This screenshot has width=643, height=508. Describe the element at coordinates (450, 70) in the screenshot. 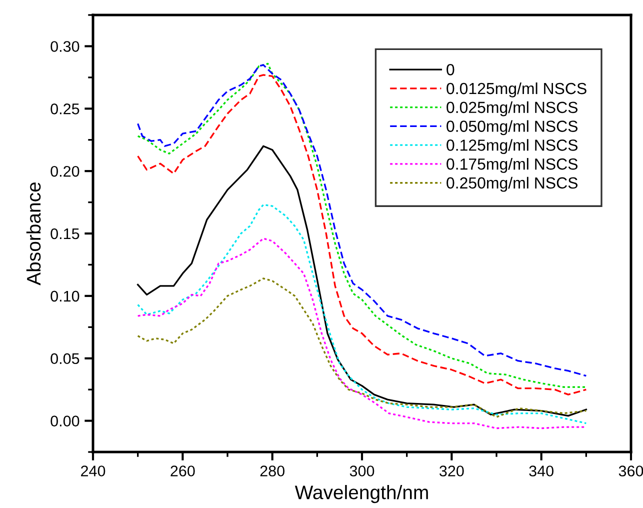

I see `legend-label: 0` at that location.